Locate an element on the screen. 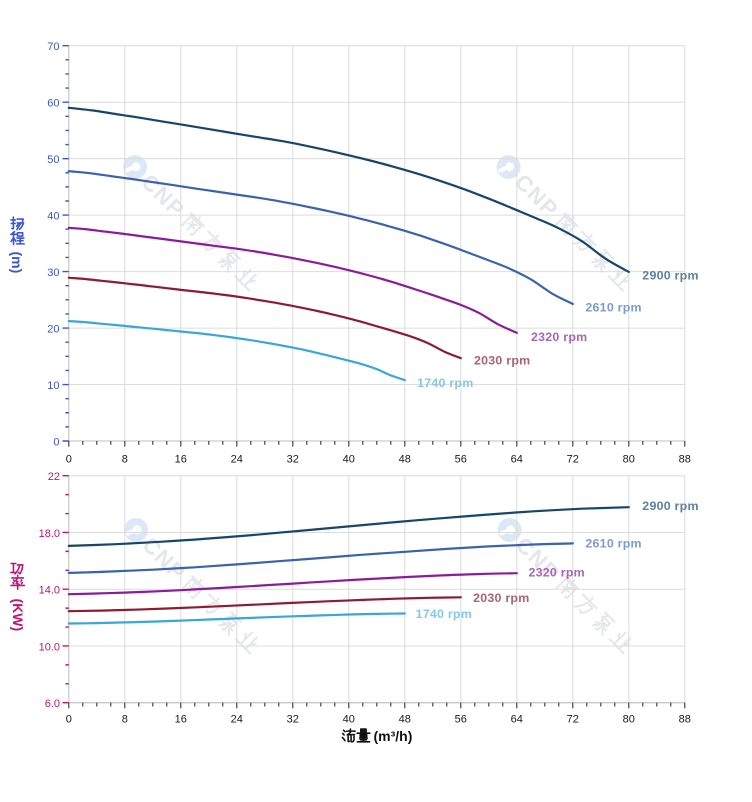 This screenshot has width=752, height=802. svg-text: 20 is located at coordinates (53, 330).